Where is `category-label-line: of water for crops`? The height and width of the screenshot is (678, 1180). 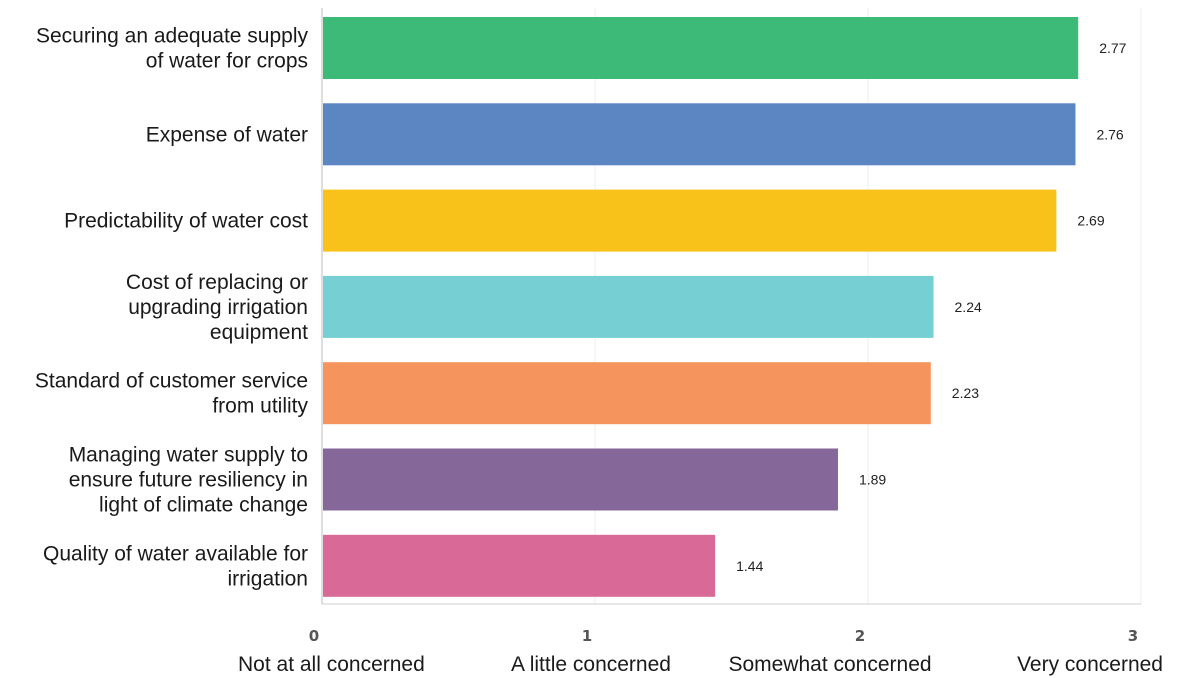 category-label-line: of water for crops is located at coordinates (227, 61).